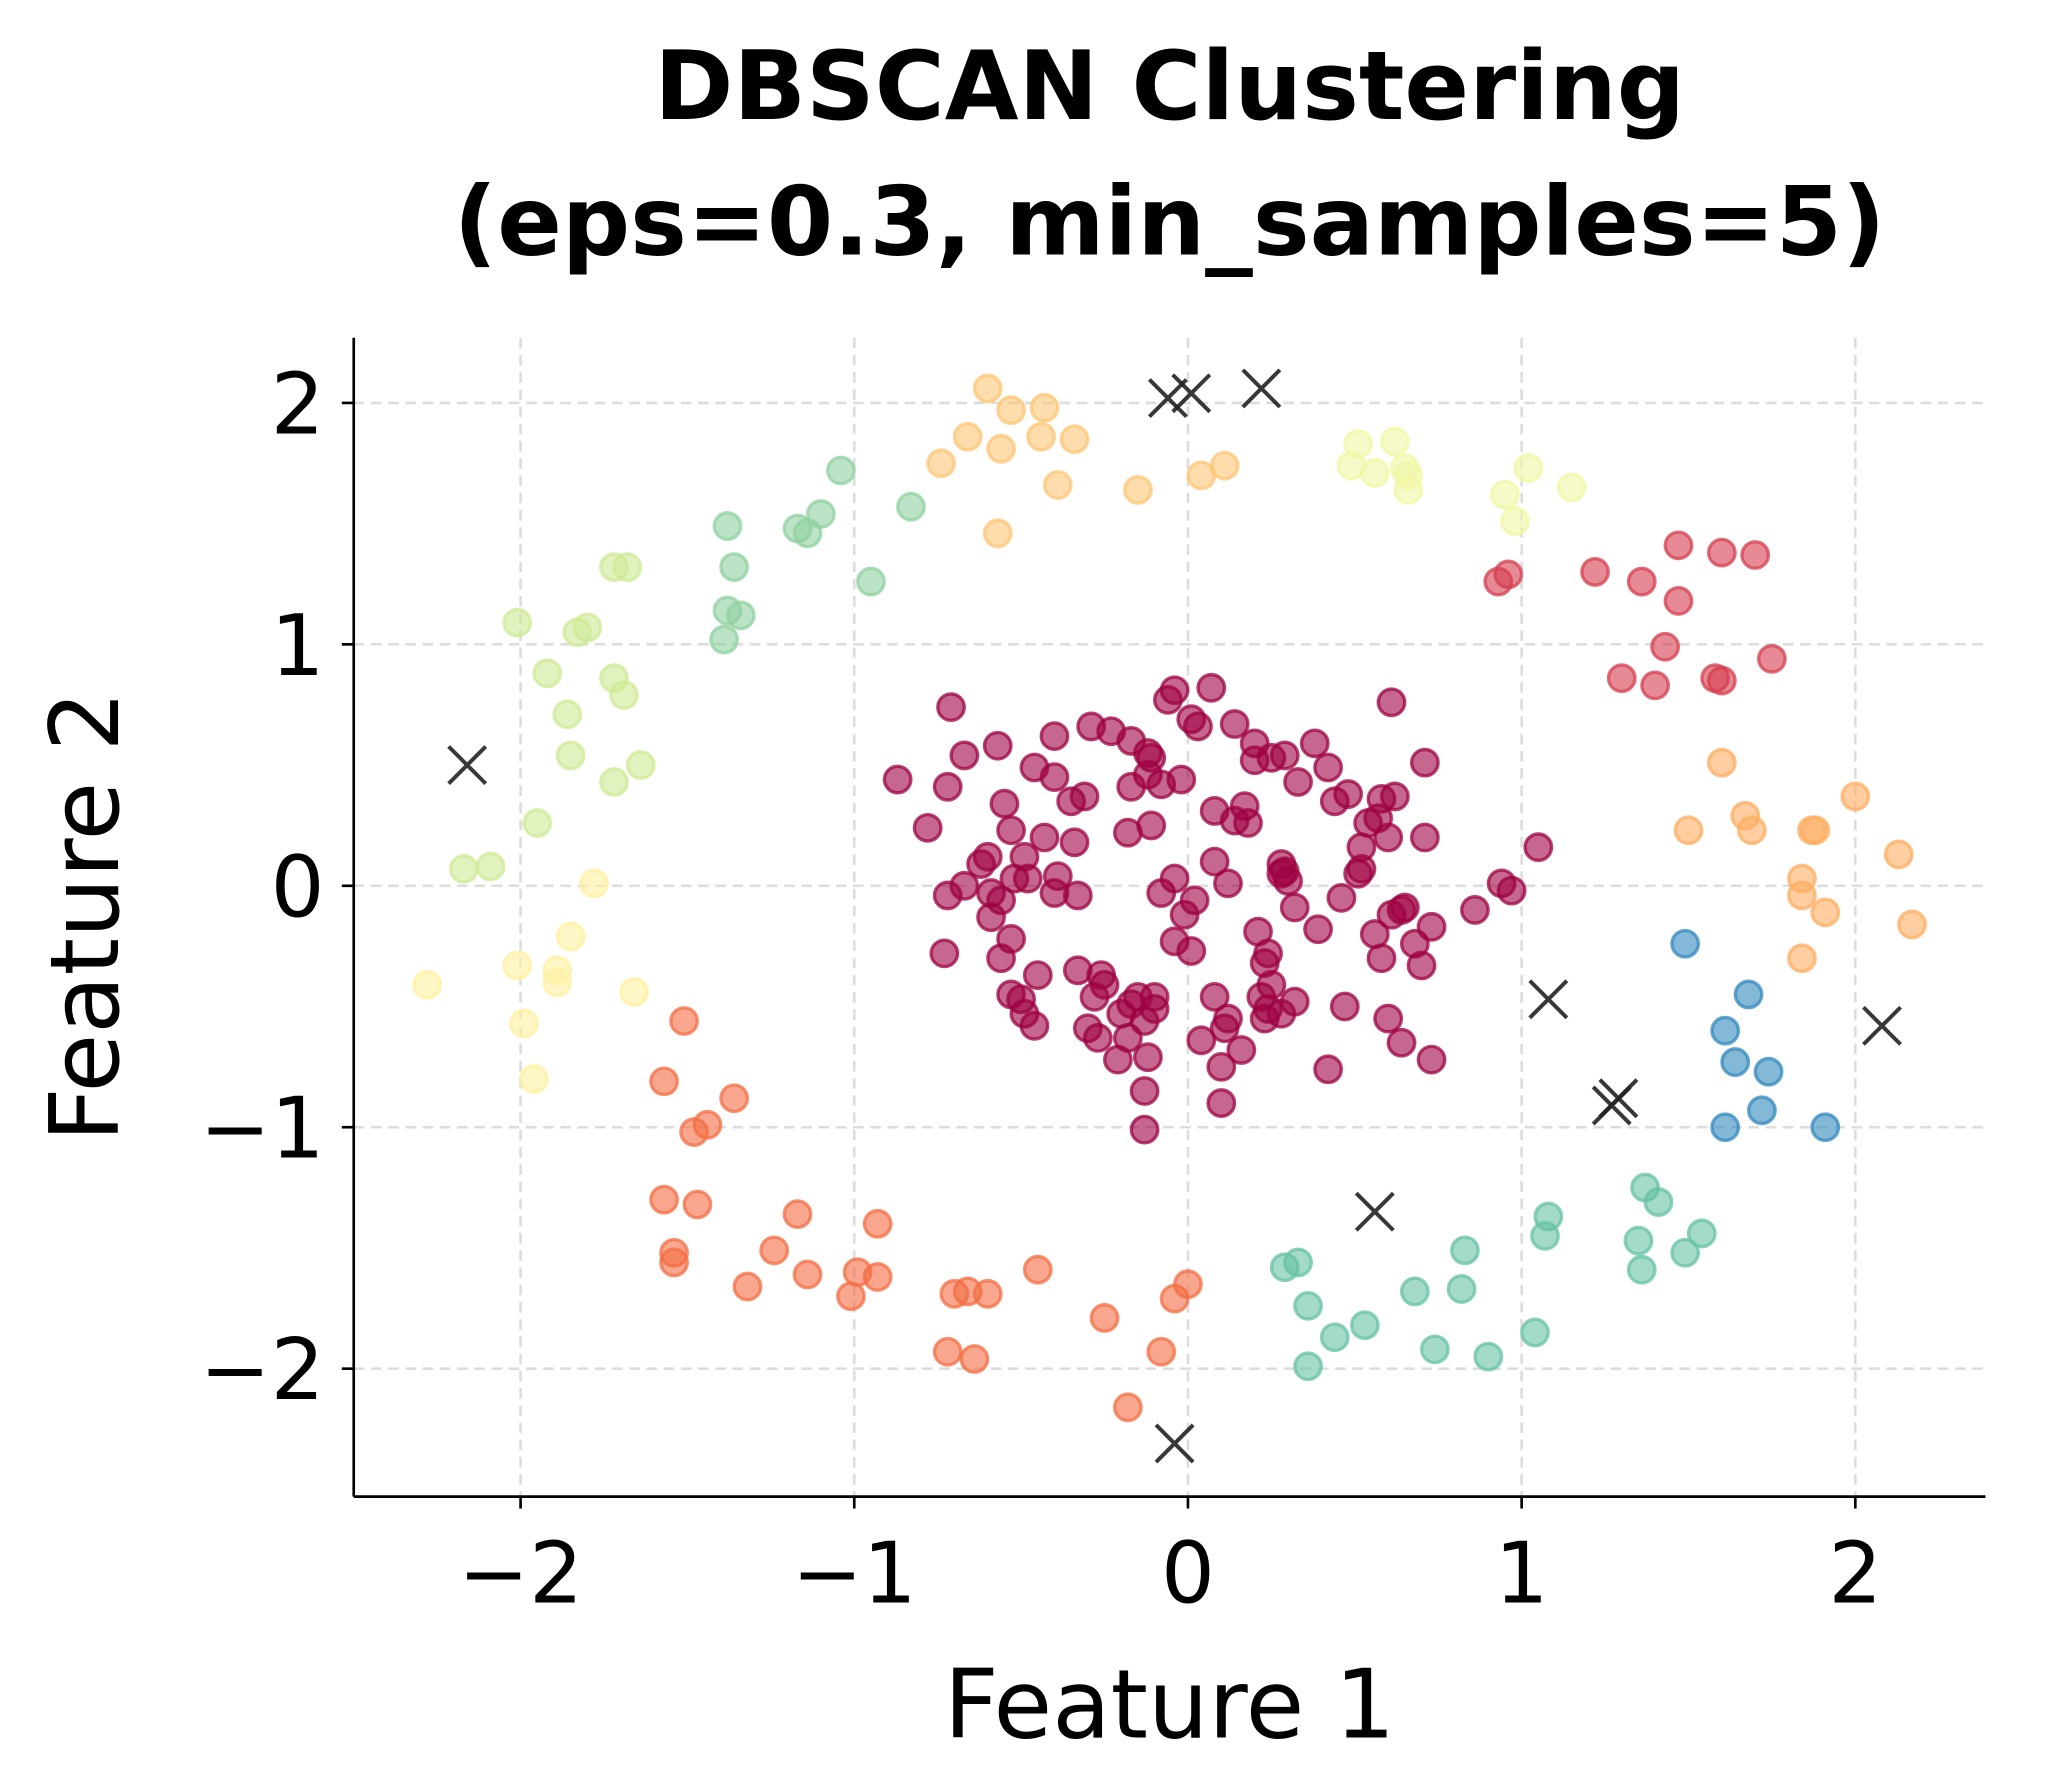  What do you see at coordinates (262, 1128) in the screenshot?
I see `y-tick-label: −1` at bounding box center [262, 1128].